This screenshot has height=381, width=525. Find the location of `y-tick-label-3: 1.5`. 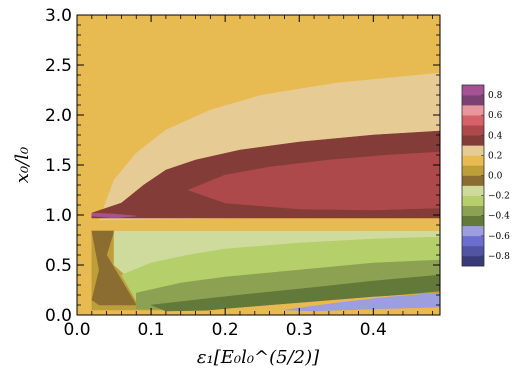

y-tick-label-3: 1.5 is located at coordinates (58, 166).